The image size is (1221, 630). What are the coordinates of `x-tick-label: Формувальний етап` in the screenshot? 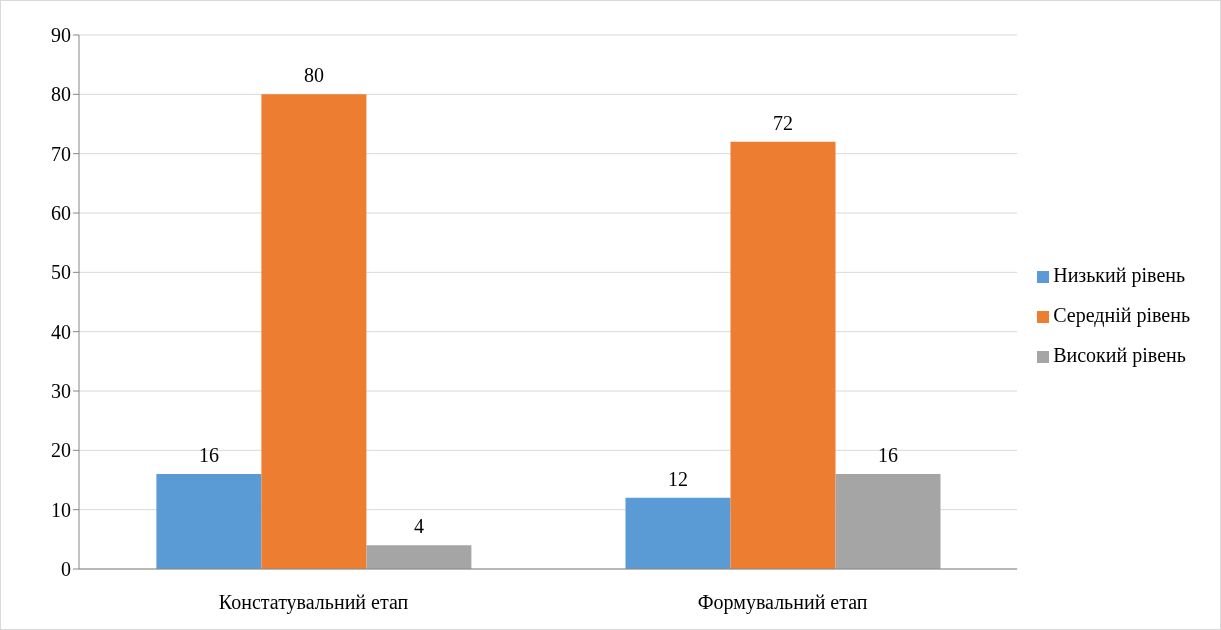 It's located at (782, 603).